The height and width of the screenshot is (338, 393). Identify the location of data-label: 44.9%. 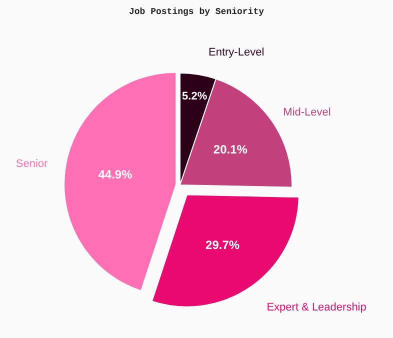
(115, 175).